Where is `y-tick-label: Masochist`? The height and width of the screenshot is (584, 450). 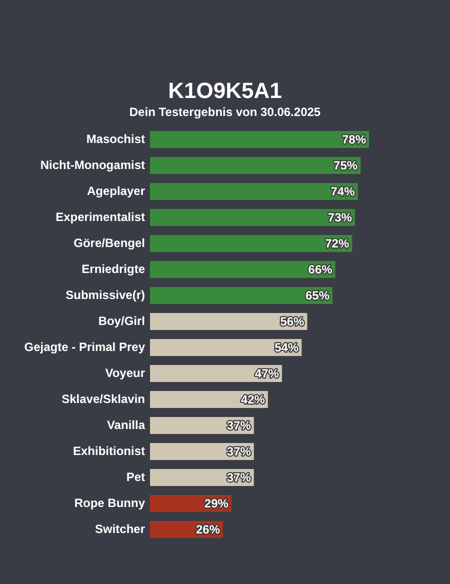
y-tick-label: Masochist is located at coordinates (115, 139).